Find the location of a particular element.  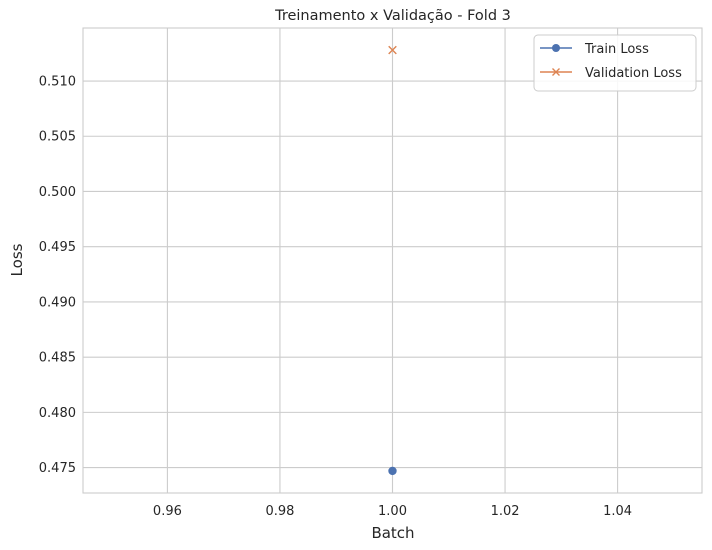

legend-validation-label: Validation Loss is located at coordinates (633, 73).